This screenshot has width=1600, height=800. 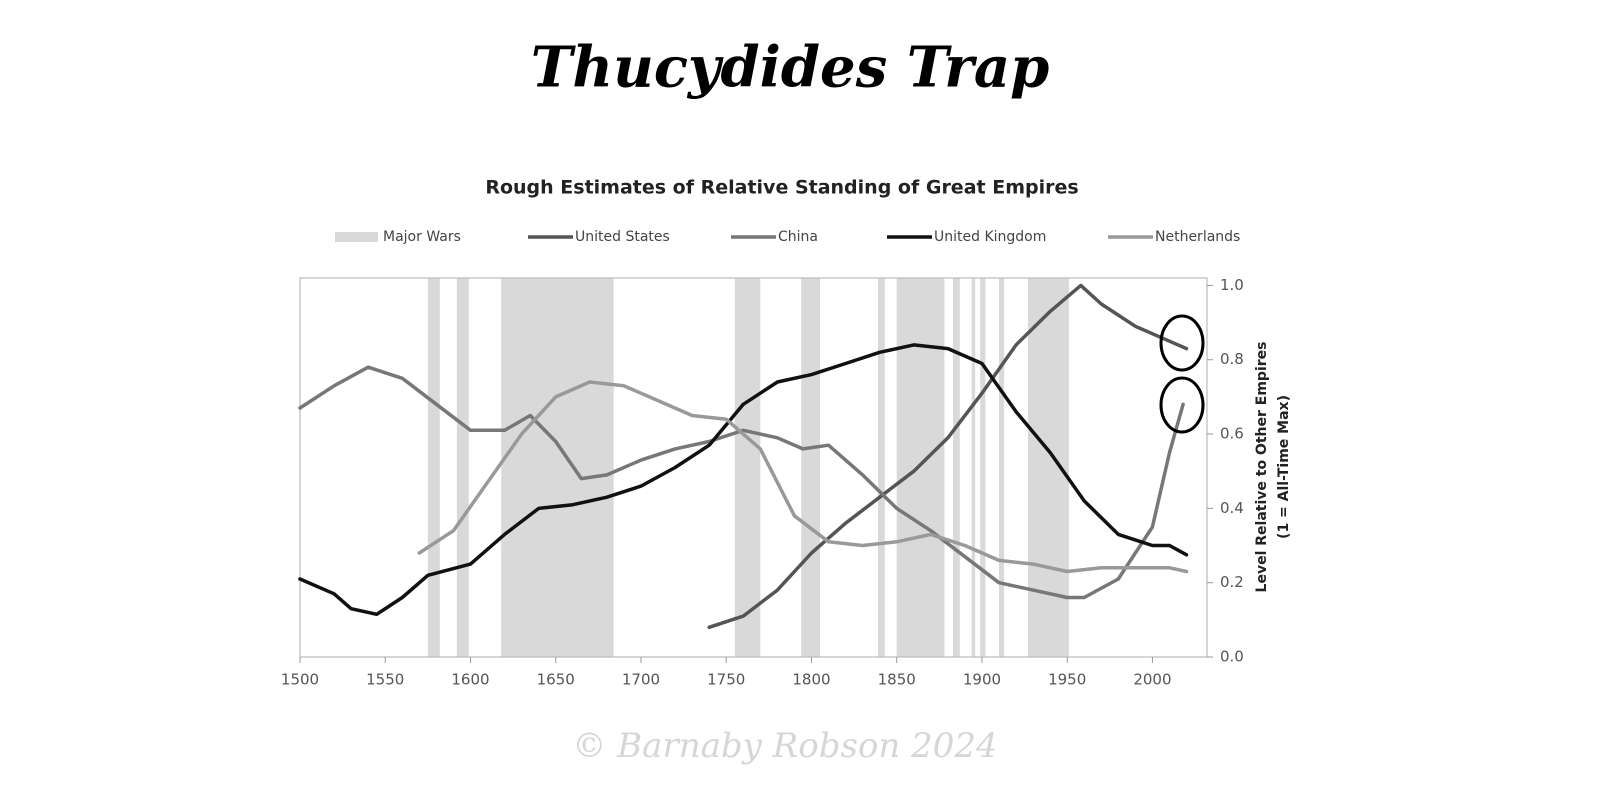 I want to click on x-tick-label: 1750, so click(x=726, y=680).